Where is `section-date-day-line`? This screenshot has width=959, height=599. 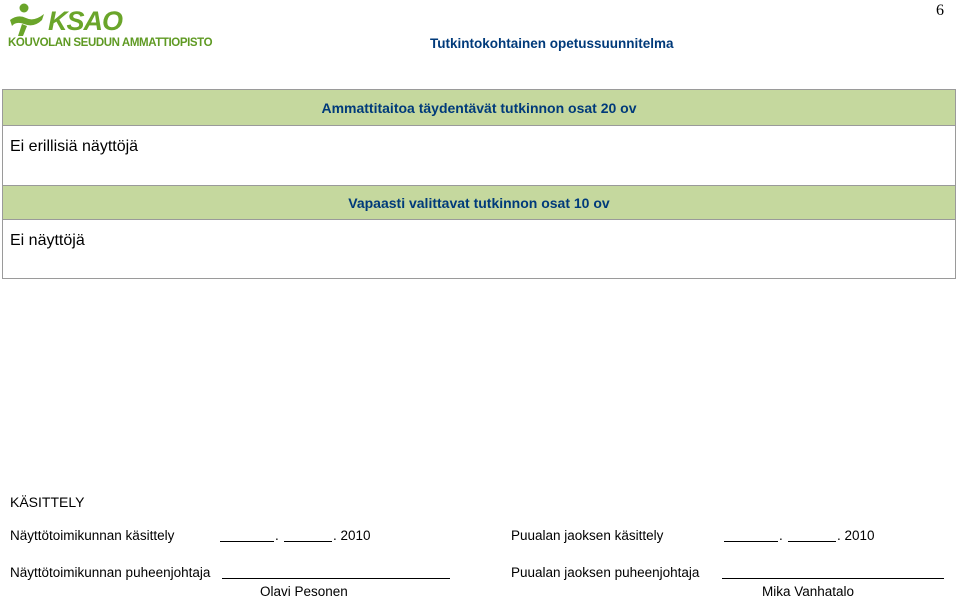 section-date-day-line is located at coordinates (751, 541).